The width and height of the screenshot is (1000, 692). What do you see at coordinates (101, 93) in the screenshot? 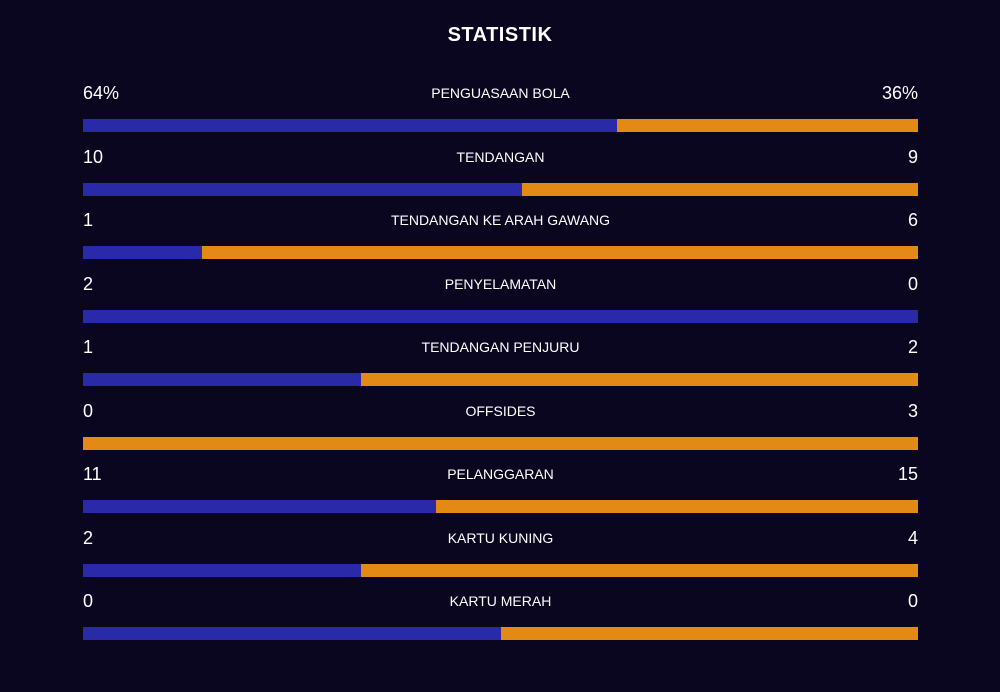
I see `stat-home-value: 64%` at bounding box center [101, 93].